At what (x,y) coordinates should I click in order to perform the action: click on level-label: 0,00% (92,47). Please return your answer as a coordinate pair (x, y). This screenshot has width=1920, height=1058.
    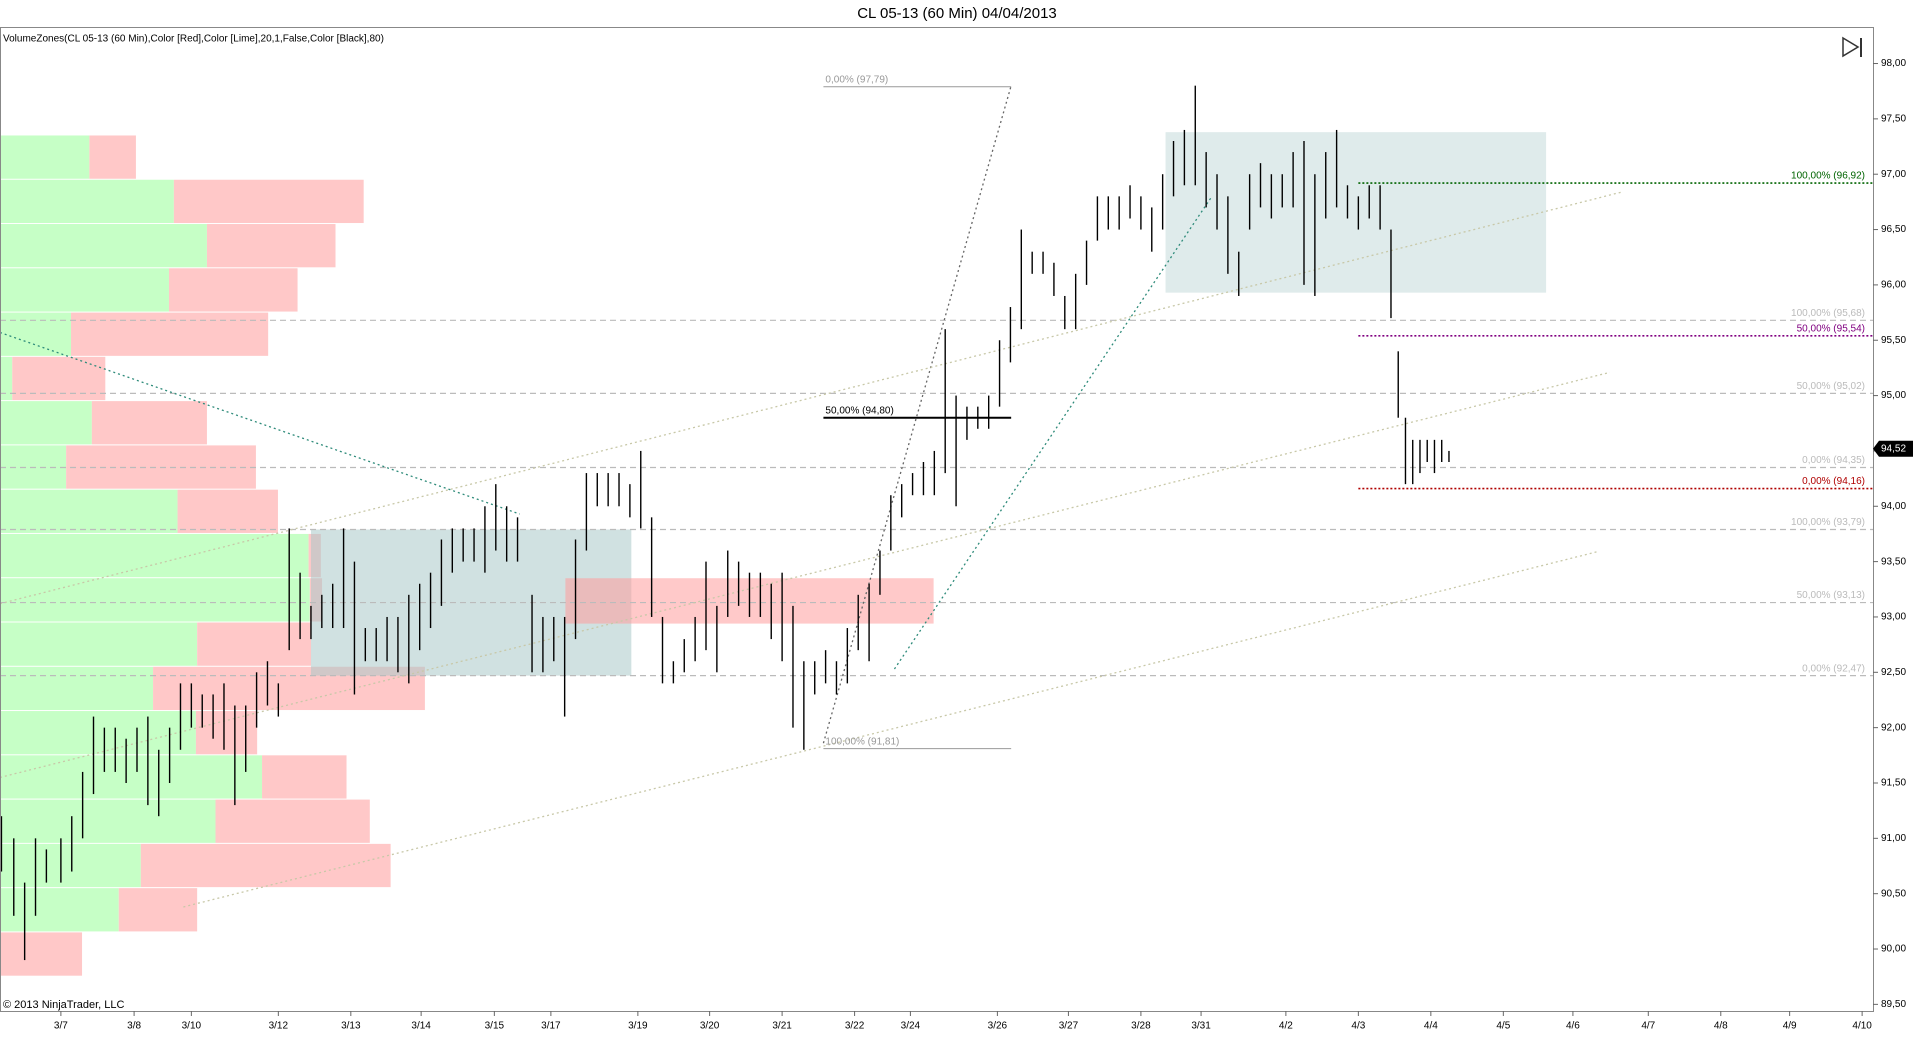
    Looking at the image, I should click on (1833, 668).